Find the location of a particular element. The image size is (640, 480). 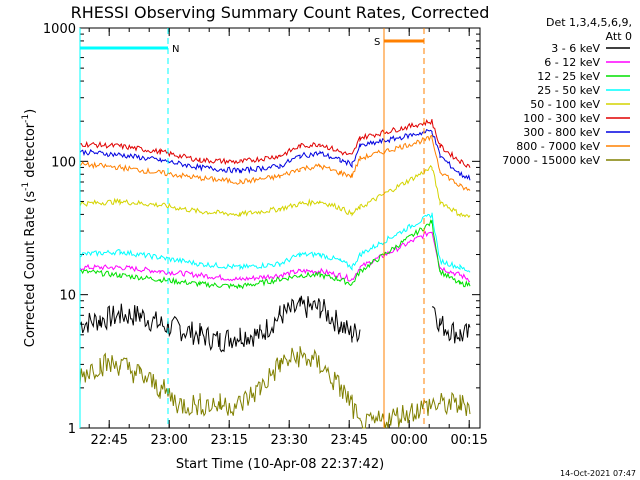

annotation-label-s: S is located at coordinates (377, 42).